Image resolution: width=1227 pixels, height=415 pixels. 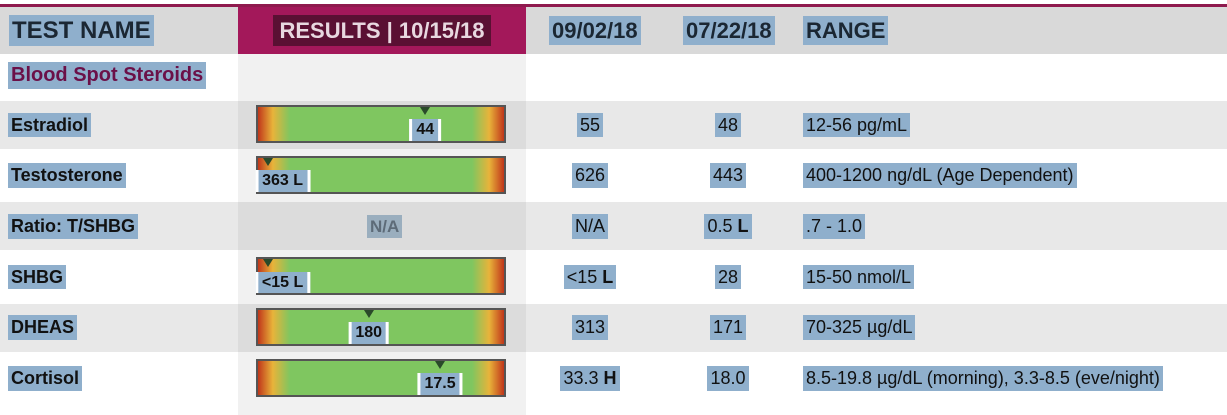 I want to click on table-row: Estradiol 44 55 48 12-56 pg/mL, so click(x=613, y=125).